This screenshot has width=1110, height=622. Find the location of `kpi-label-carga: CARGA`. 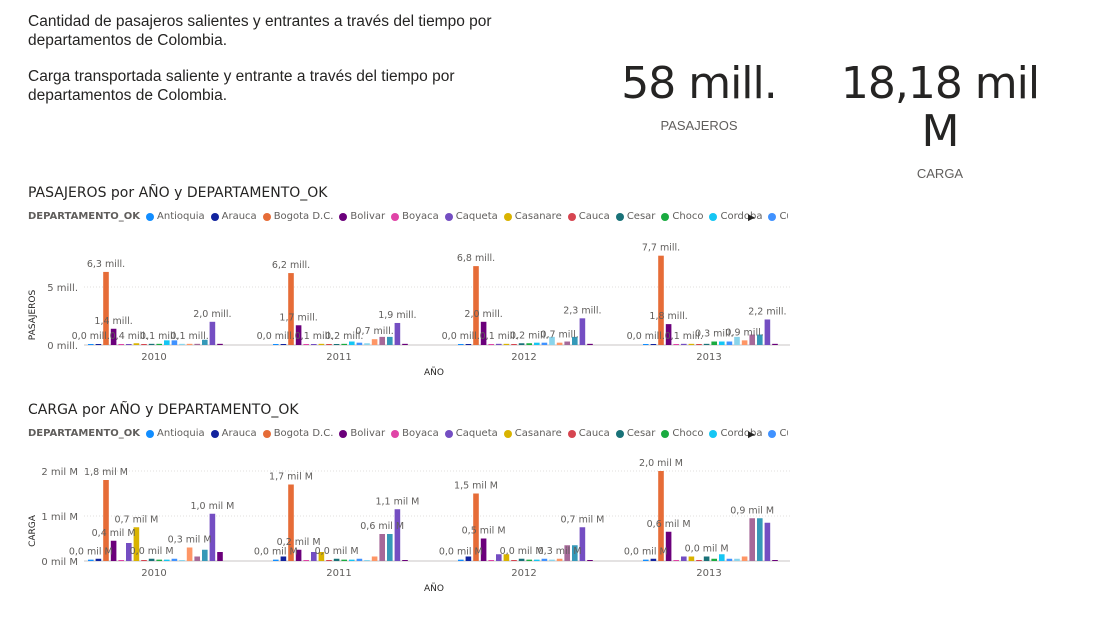

kpi-label-carga: CARGA is located at coordinates (940, 173).